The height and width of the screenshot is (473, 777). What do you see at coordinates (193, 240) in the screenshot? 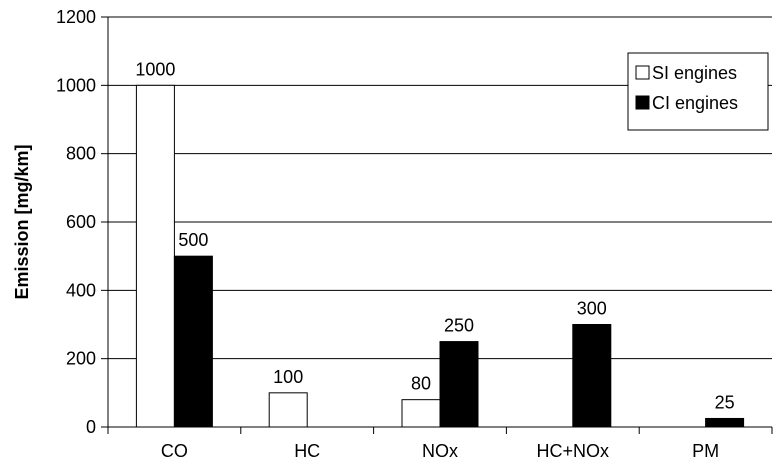
I see `data-label: 500` at bounding box center [193, 240].